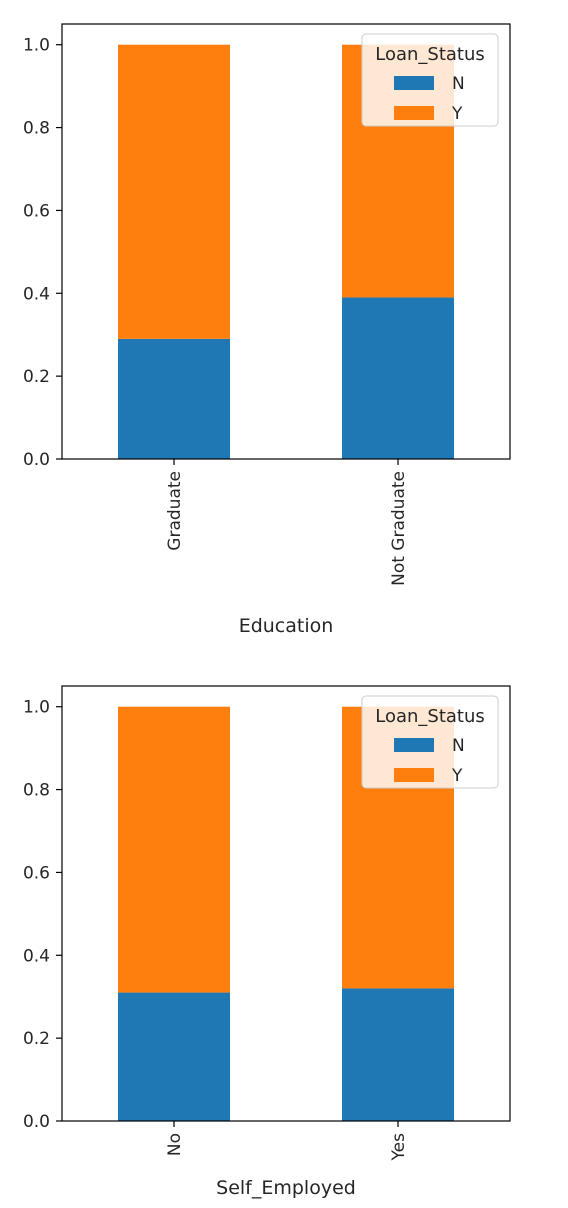 Image resolution: width=568 pixels, height=1208 pixels. What do you see at coordinates (457, 776) in the screenshot?
I see `self-employed-legend-label-y: Y` at bounding box center [457, 776].